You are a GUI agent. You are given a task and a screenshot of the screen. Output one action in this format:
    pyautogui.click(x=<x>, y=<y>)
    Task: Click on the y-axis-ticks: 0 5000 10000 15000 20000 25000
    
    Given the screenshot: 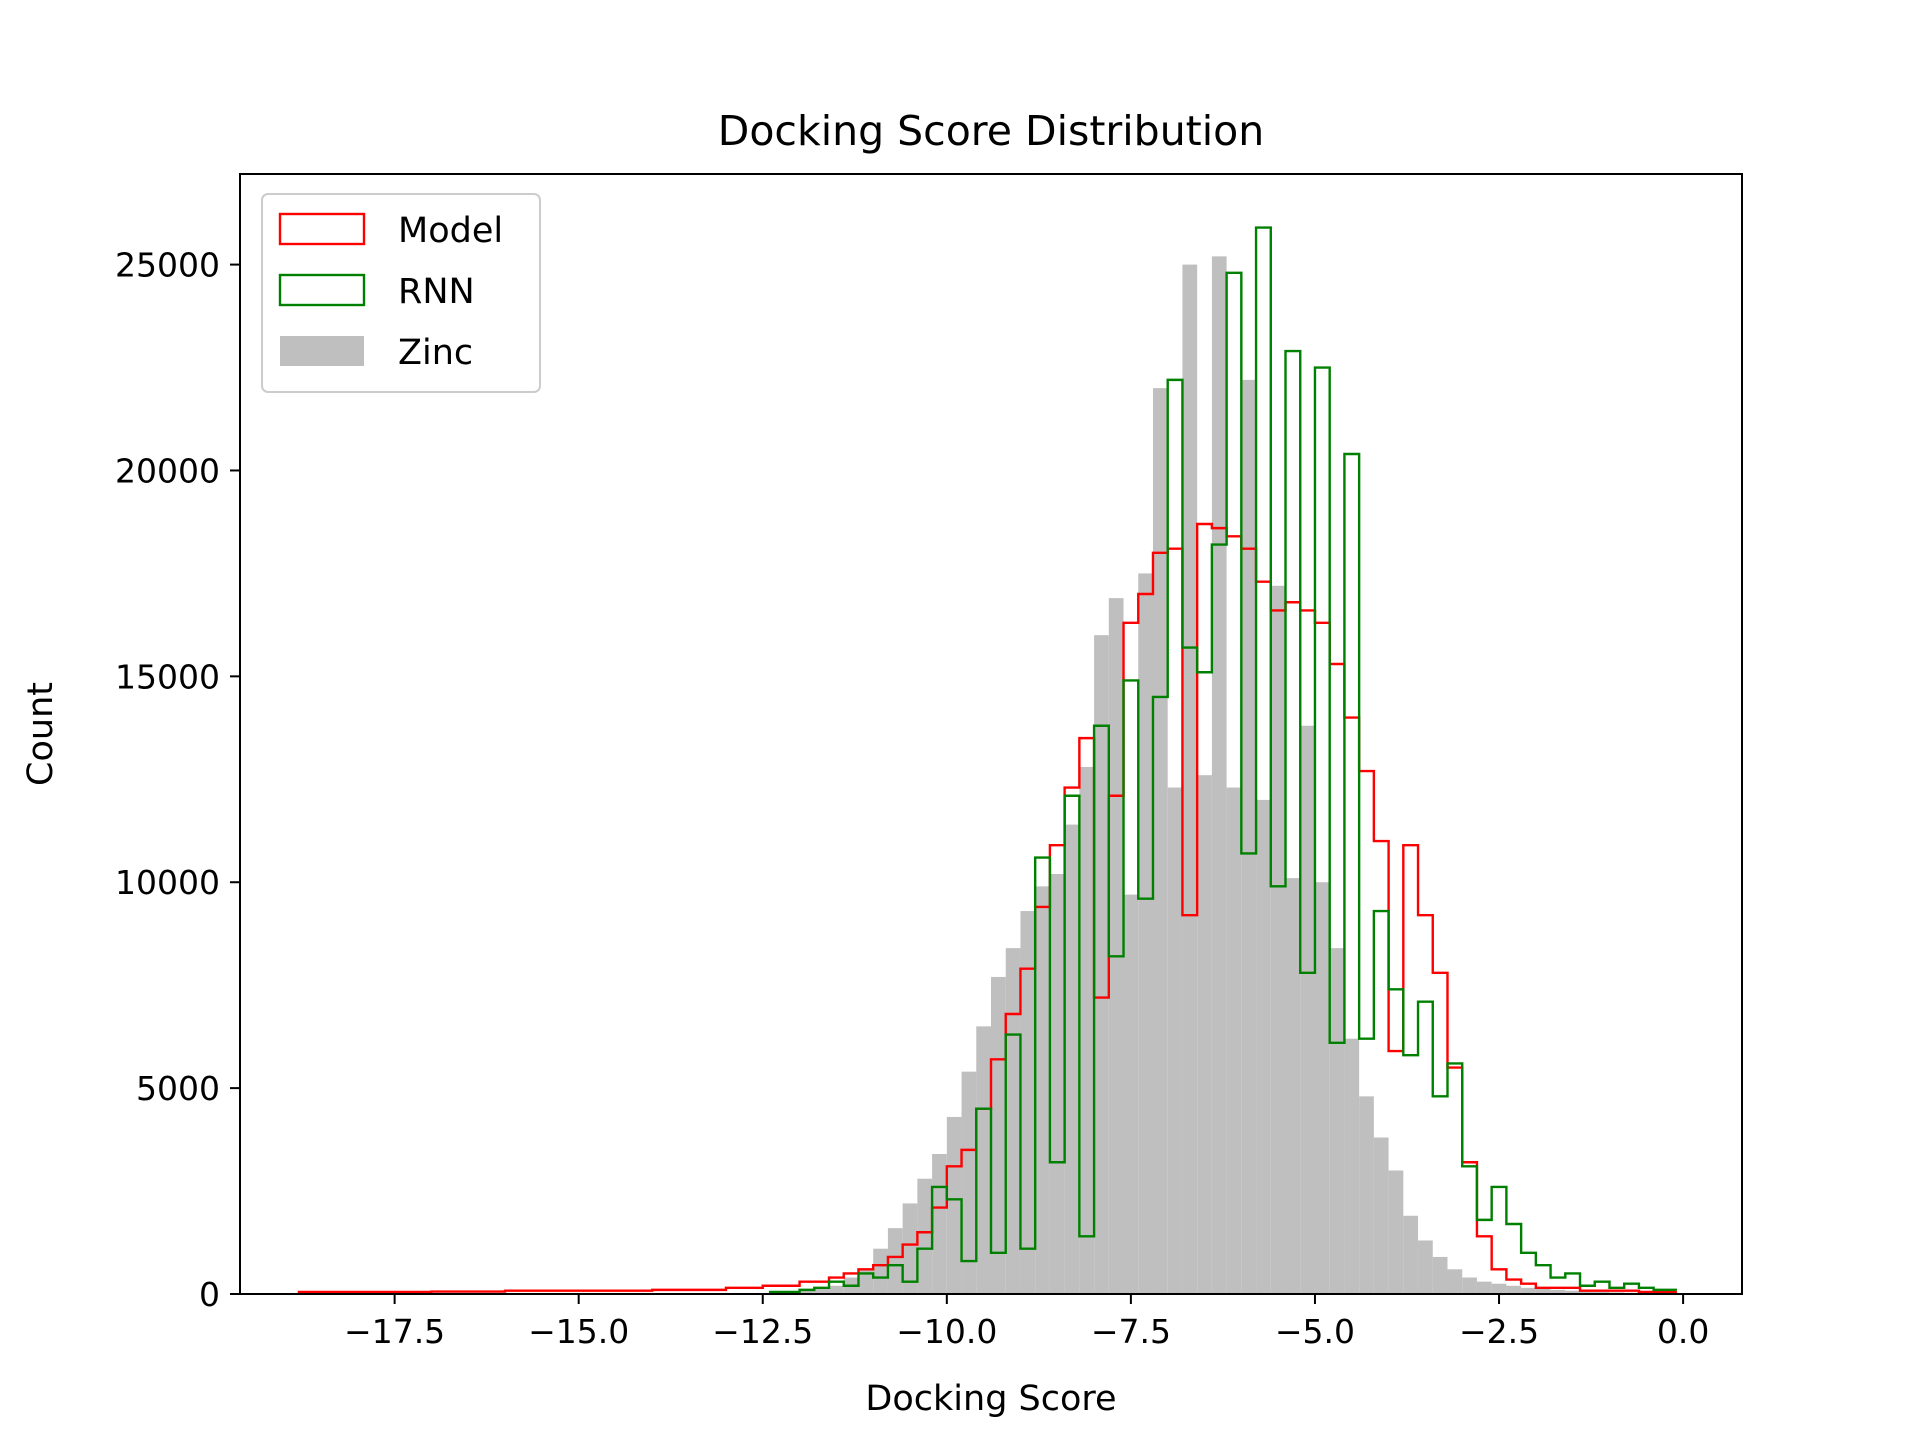 What is the action you would take?
    pyautogui.click(x=177, y=780)
    